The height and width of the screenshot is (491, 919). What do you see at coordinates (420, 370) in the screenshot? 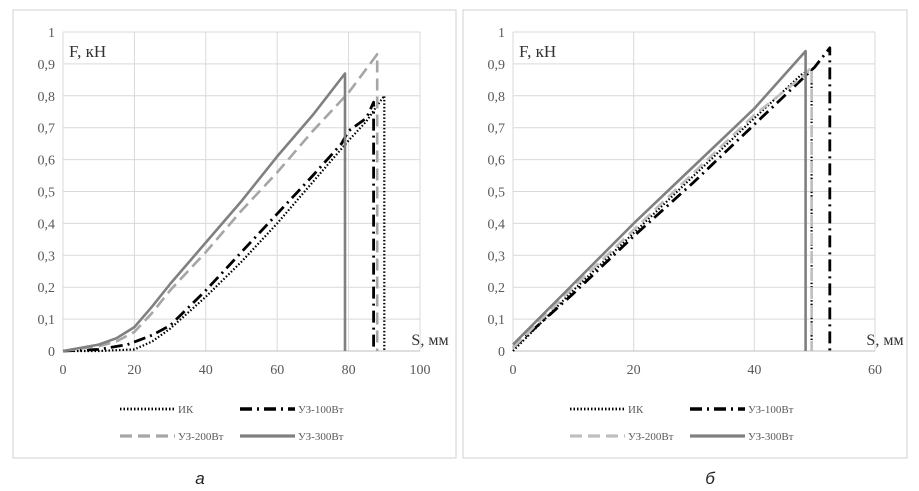
I see `x-tick-label: 100` at bounding box center [420, 370].